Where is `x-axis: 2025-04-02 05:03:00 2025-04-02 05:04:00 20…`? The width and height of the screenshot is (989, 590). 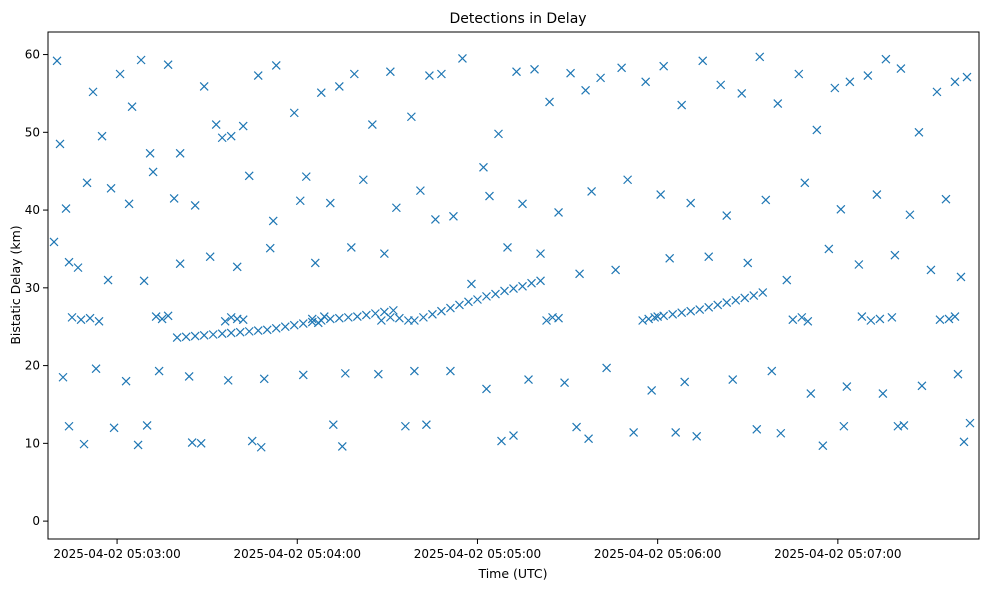 x-axis: 2025-04-02 05:03:00 2025-04-02 05:04:00 20… is located at coordinates (477, 550).